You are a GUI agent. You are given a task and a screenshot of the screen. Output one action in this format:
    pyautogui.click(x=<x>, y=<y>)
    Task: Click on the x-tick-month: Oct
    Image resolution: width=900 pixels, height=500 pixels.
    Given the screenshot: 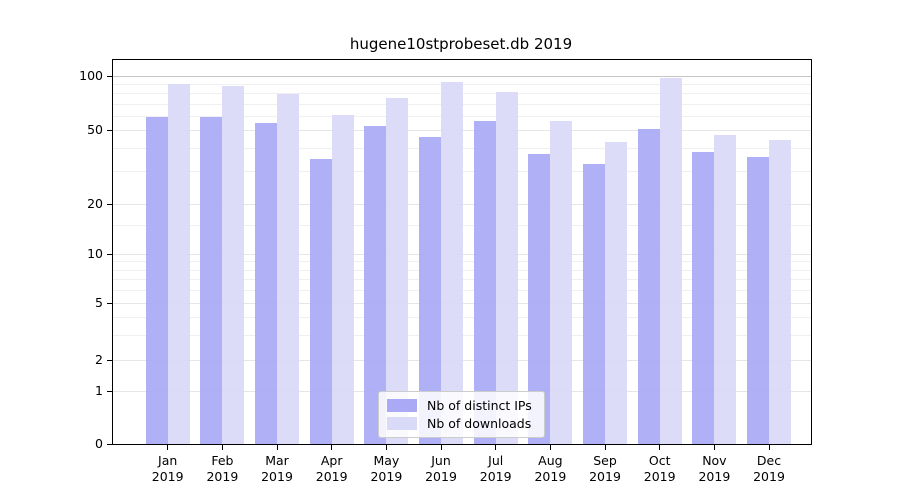 What is the action you would take?
    pyautogui.click(x=659, y=460)
    